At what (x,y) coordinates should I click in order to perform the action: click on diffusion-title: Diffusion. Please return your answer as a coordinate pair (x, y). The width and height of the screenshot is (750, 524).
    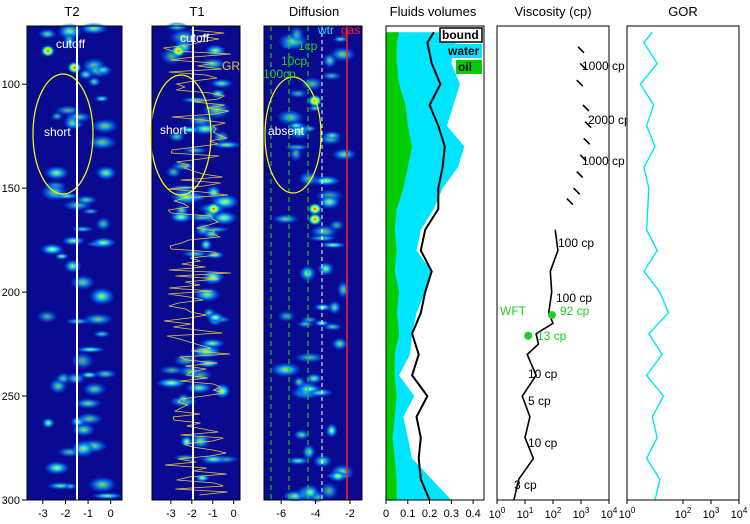
    Looking at the image, I should click on (314, 11).